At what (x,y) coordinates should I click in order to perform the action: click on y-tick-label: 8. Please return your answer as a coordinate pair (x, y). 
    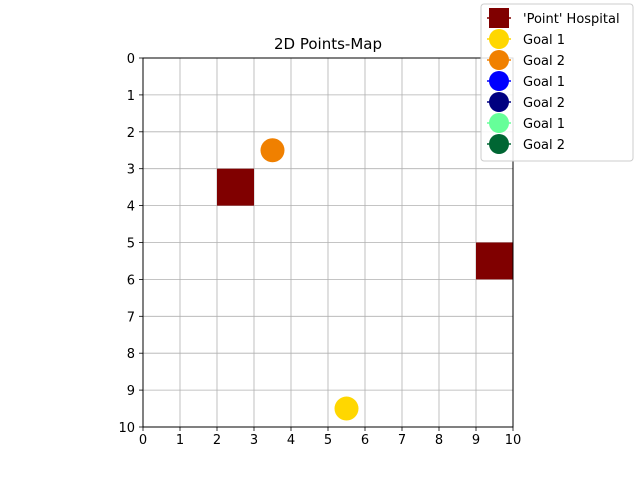
    Looking at the image, I should click on (131, 354).